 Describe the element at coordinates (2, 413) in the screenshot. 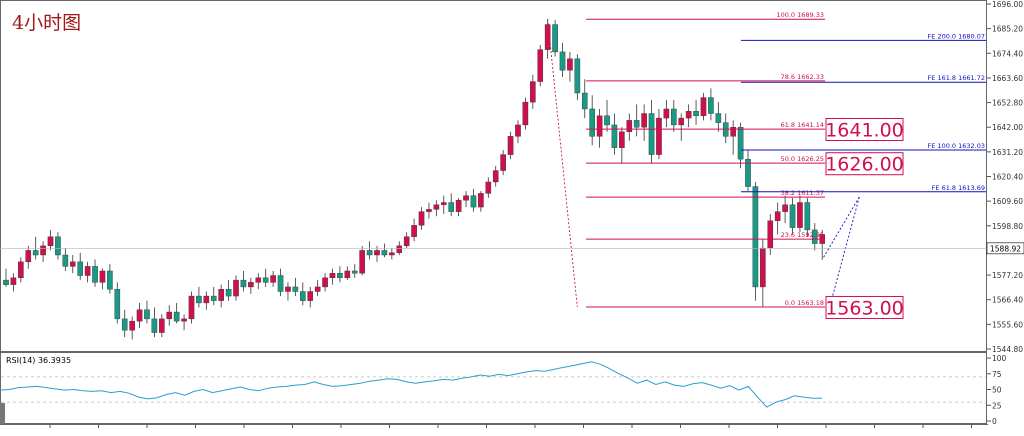

I see `scroll-handle` at that location.